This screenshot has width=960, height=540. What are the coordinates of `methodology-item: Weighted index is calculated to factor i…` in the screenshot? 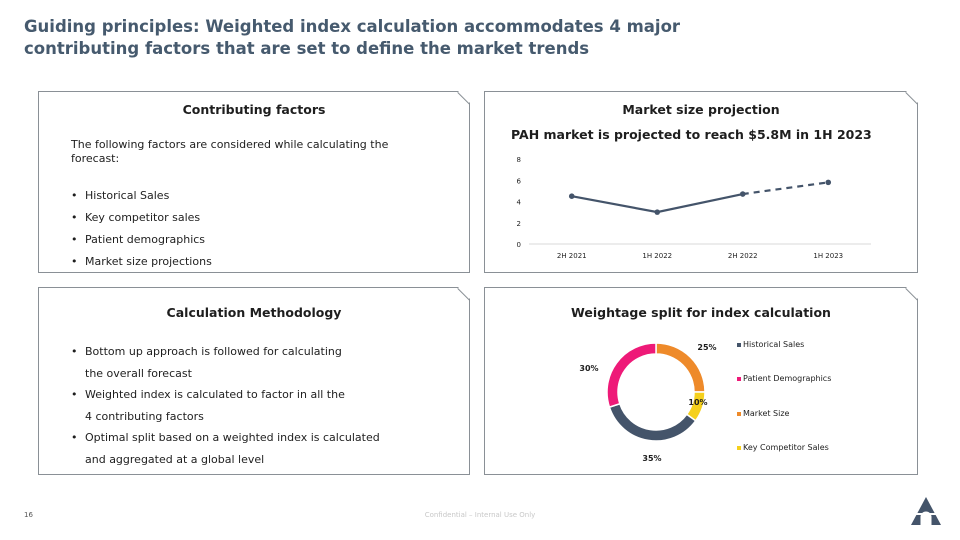 It's located at (225, 405).